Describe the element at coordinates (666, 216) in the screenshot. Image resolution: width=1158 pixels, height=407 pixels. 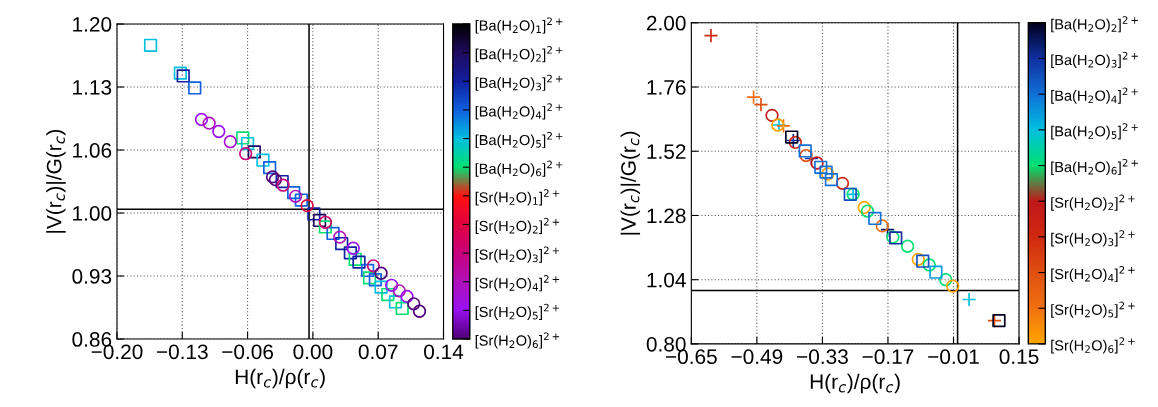
I see `y-tick-label: 1.28` at that location.